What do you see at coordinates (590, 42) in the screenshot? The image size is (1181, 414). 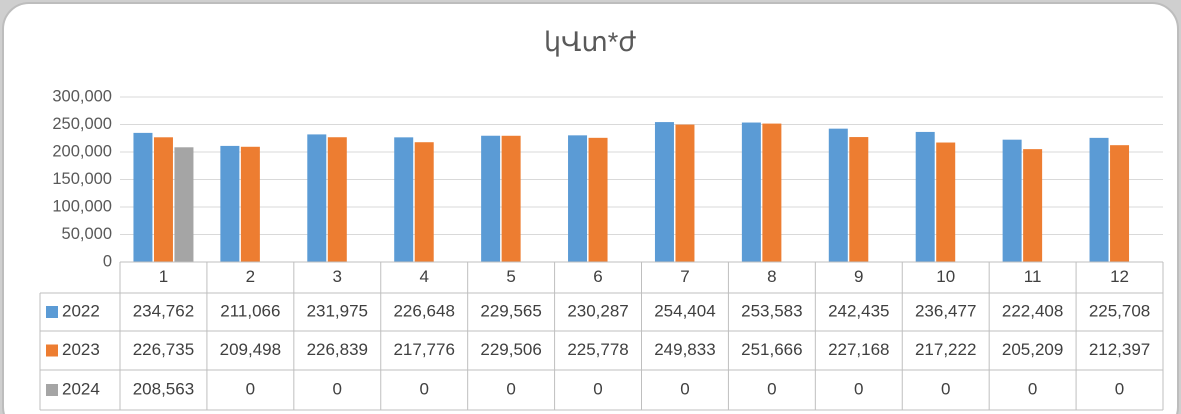 I see `chart-title: կՎտ*ժ` at bounding box center [590, 42].